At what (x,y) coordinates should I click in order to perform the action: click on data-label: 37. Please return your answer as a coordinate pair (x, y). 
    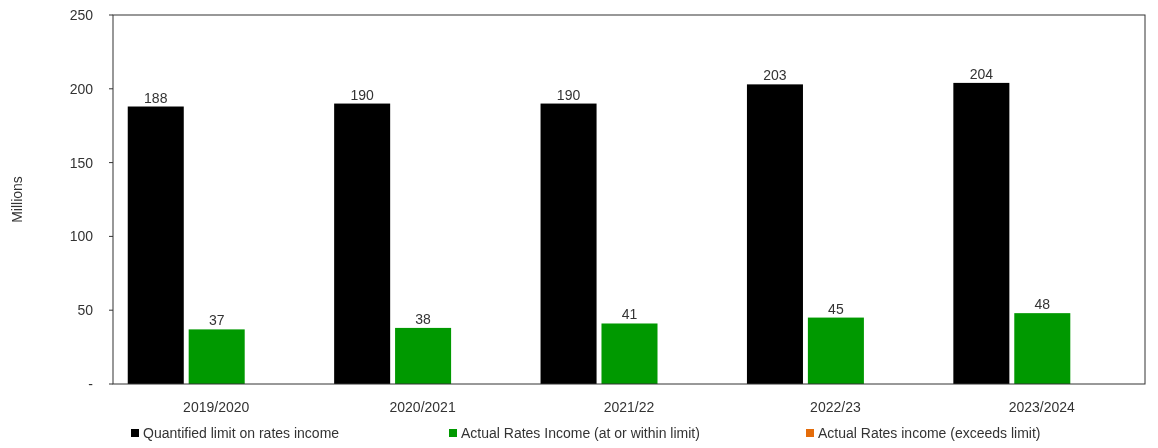
    Looking at the image, I should click on (216, 320).